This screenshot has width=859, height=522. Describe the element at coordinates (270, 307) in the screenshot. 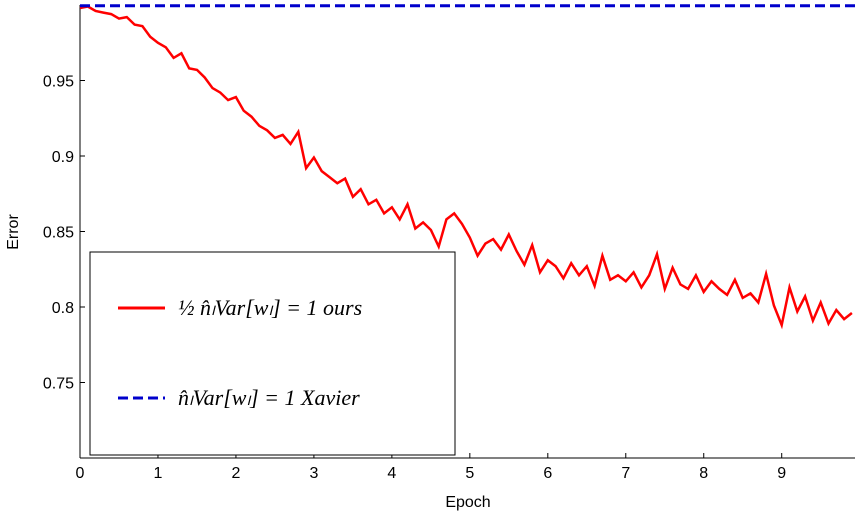

I see `legend-label: ½ n̂ₗVar[wₗ] = 1 ours` at that location.